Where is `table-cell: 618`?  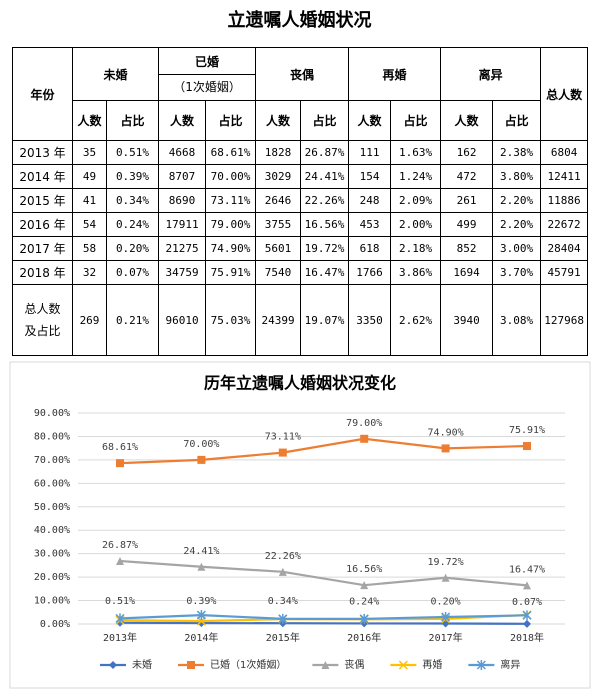
table-cell: 618 is located at coordinates (370, 248).